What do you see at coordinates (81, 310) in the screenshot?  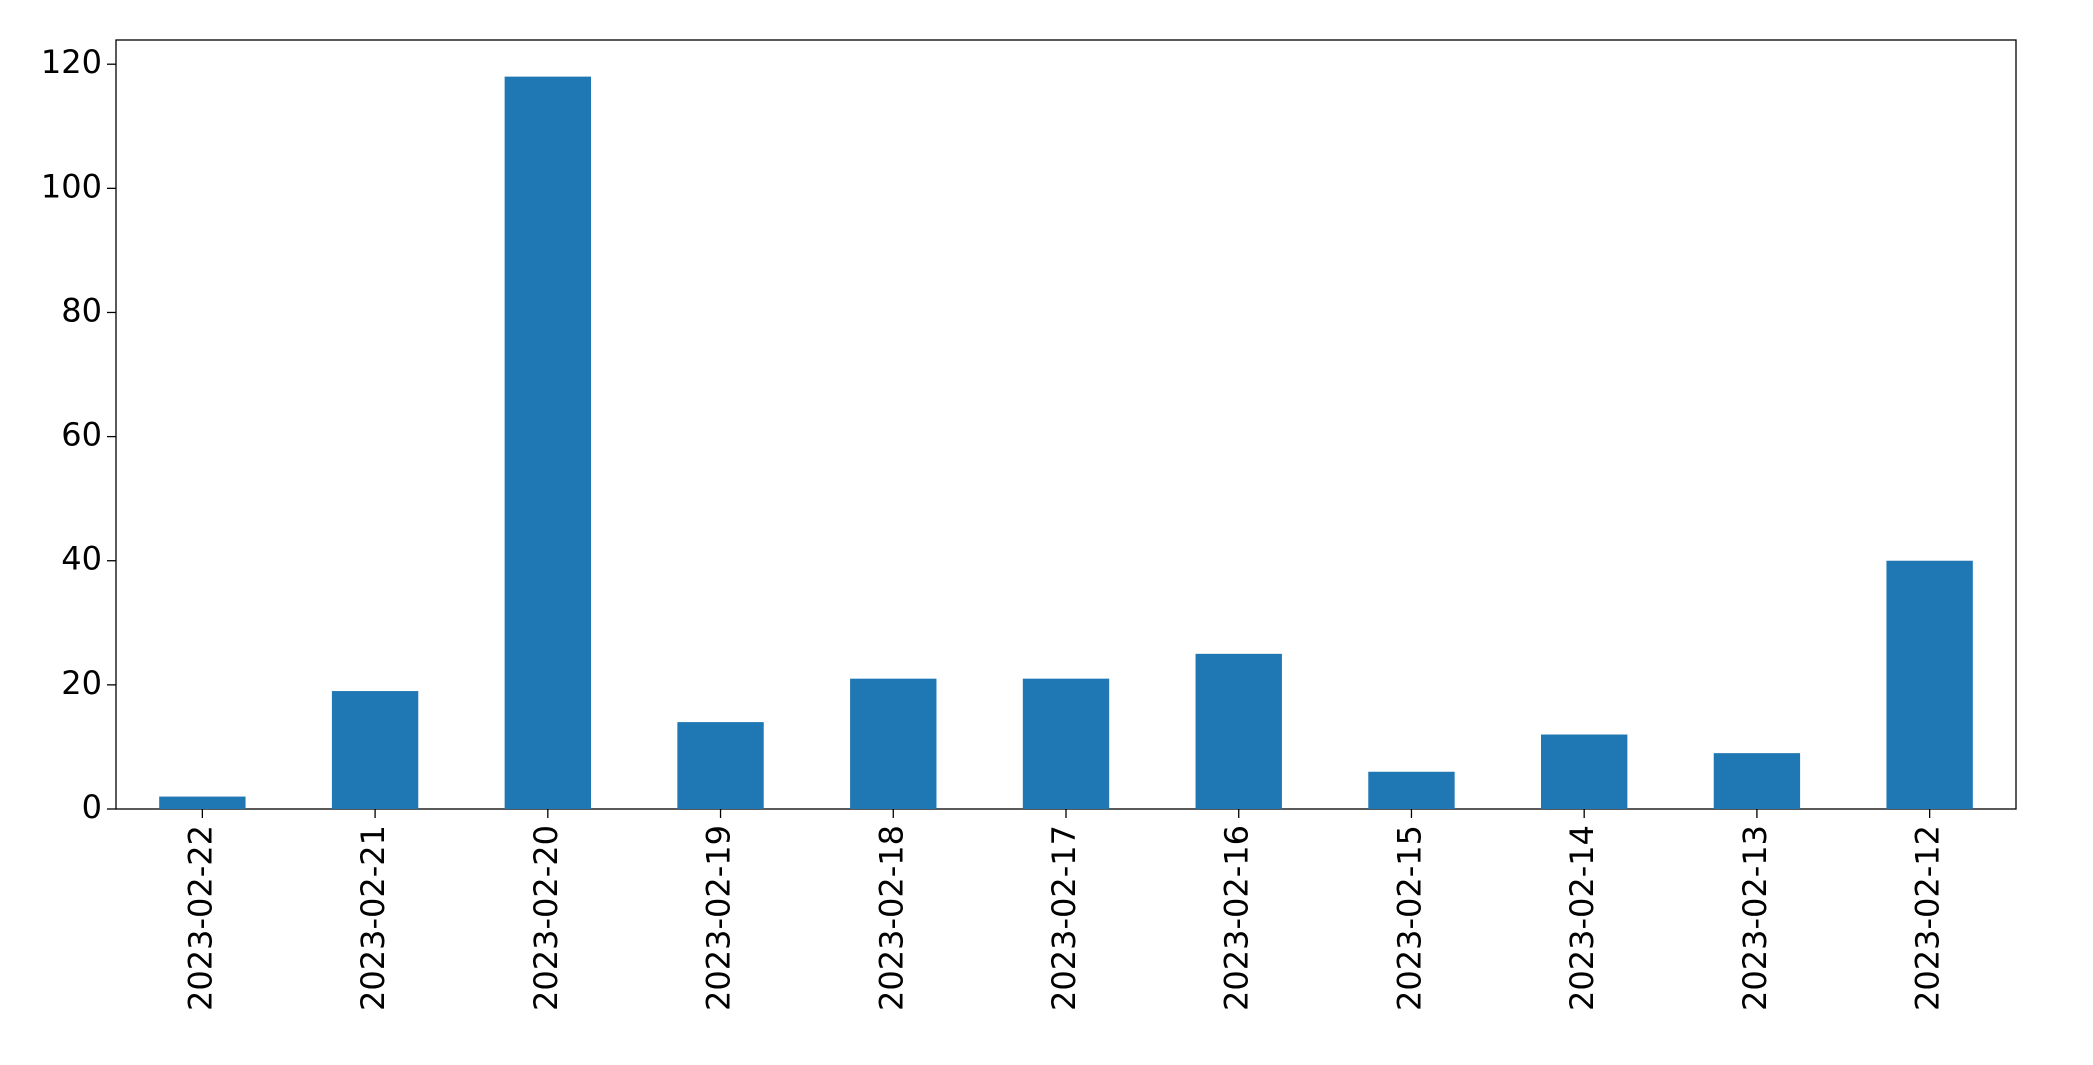 I see `y-tick-label: 80` at bounding box center [81, 310].